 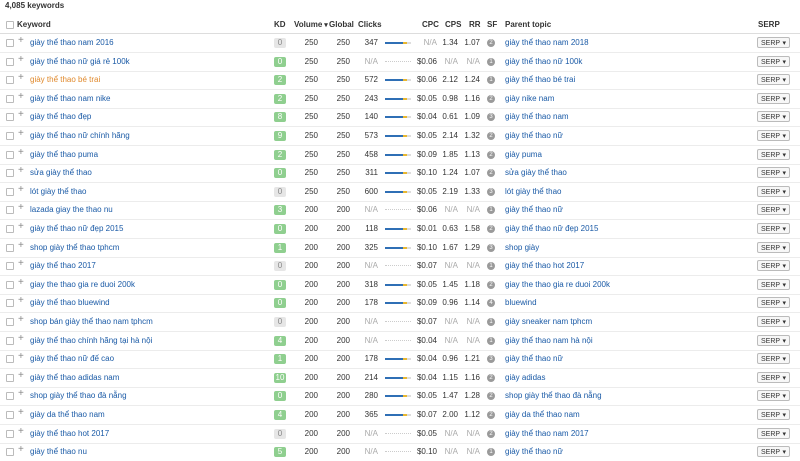 What do you see at coordinates (72, 42) in the screenshot?
I see `keyword-link: giày thể thao nam 2016` at bounding box center [72, 42].